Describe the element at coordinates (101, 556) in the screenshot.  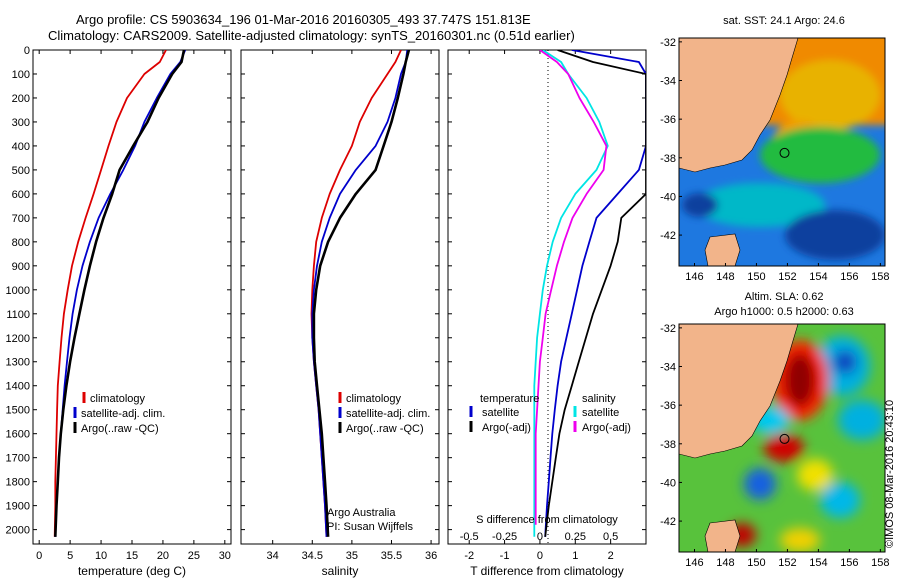
I see `x-tick-label: 10` at that location.